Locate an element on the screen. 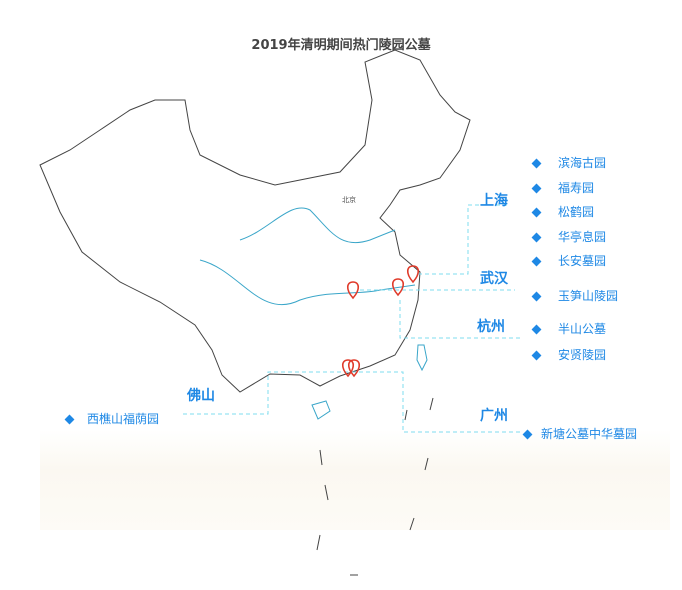 The height and width of the screenshot is (590, 682). cemetery-item: 半山公墓 is located at coordinates (568, 328).